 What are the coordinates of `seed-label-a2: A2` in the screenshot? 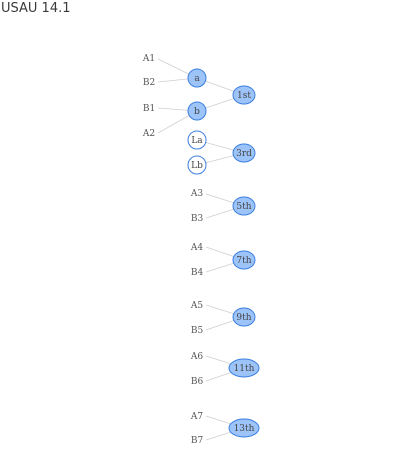 It's located at (148, 134).